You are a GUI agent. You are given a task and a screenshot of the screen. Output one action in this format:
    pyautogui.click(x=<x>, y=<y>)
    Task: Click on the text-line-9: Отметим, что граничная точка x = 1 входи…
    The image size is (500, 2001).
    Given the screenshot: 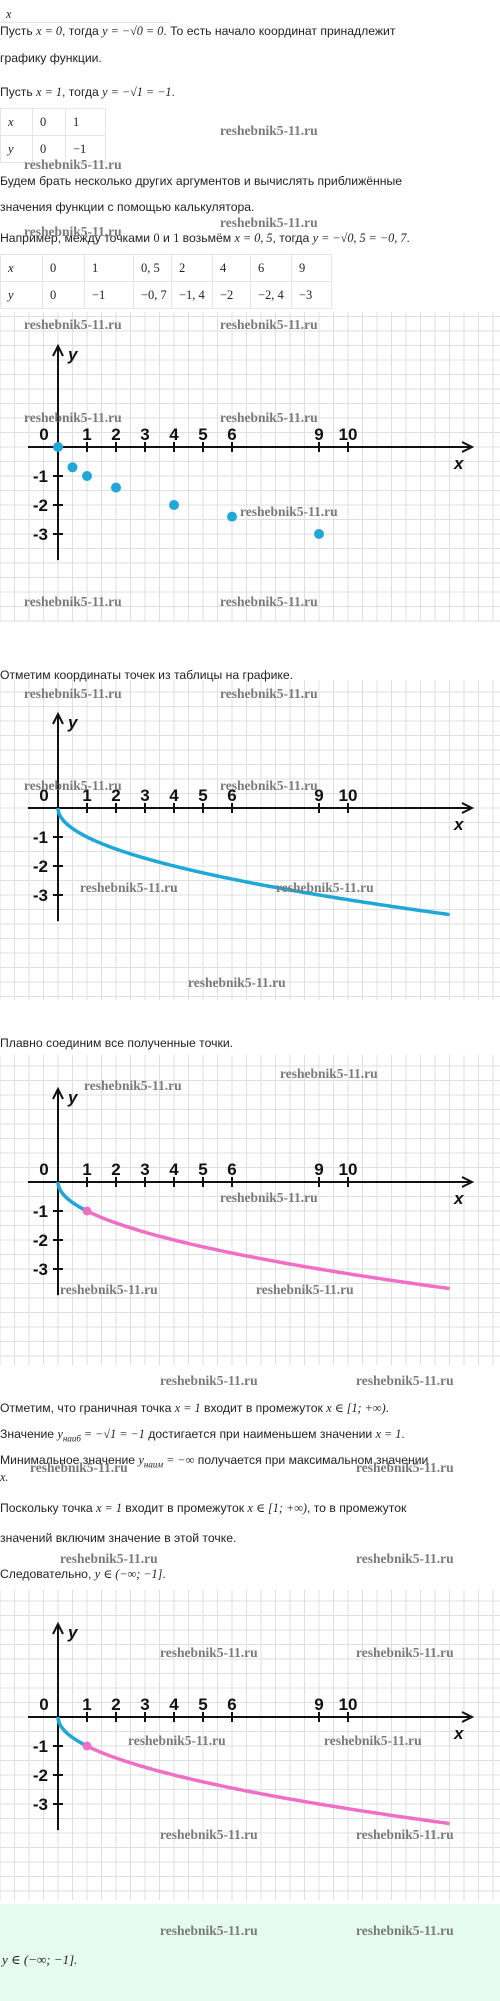 What is the action you would take?
    pyautogui.click(x=195, y=1408)
    